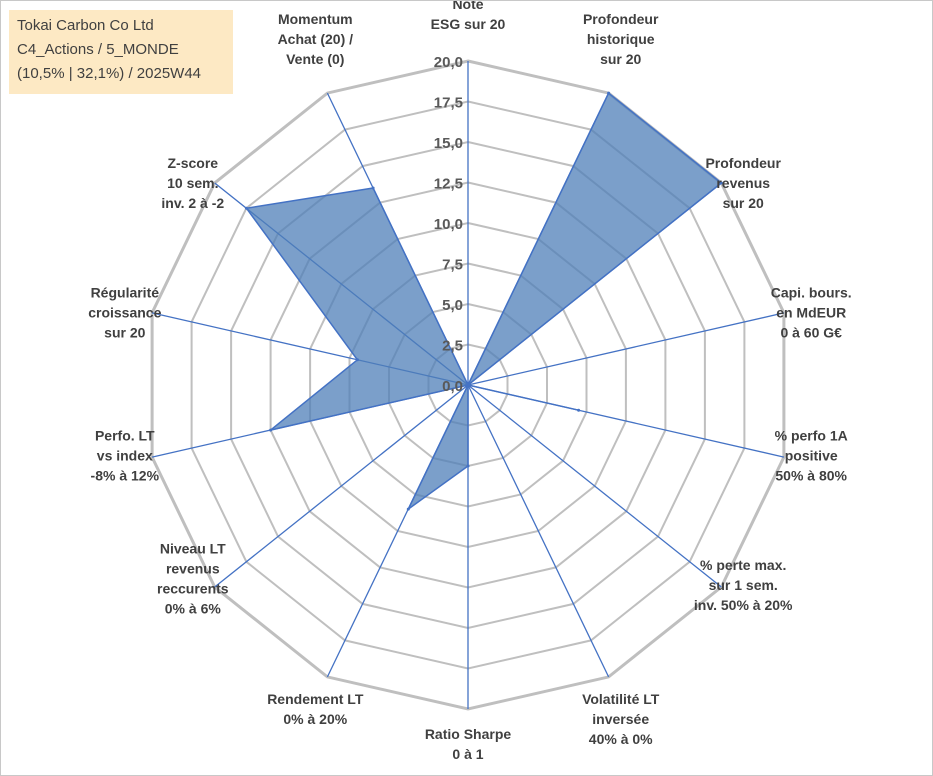 The width and height of the screenshot is (933, 776). I want to click on company-name: Tokai Carbon Co Ltd, so click(85, 25).